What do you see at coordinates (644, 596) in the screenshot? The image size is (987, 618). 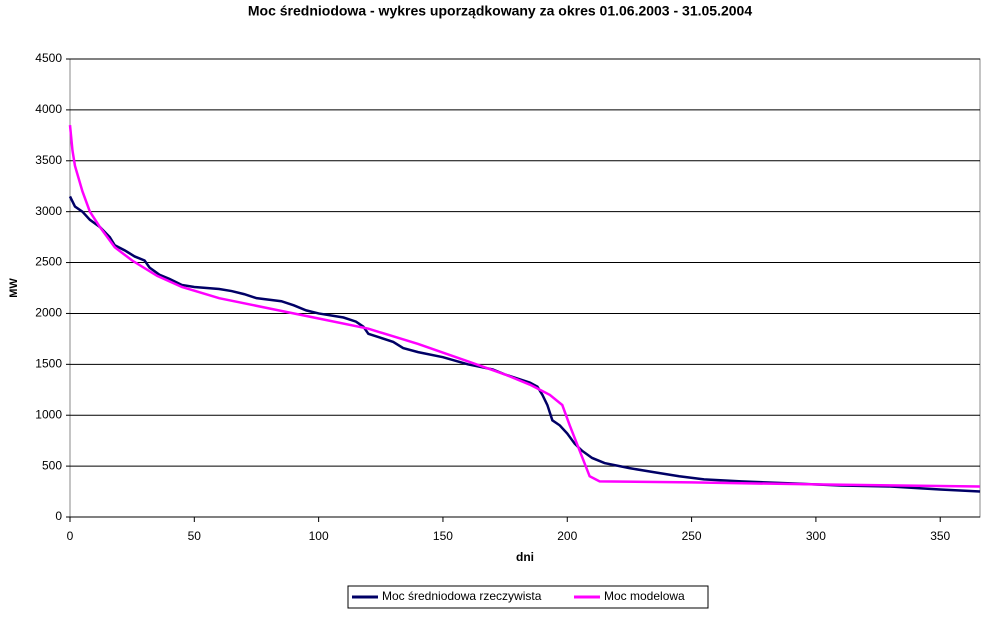 I see `legend-label: Moc modelowa` at bounding box center [644, 596].